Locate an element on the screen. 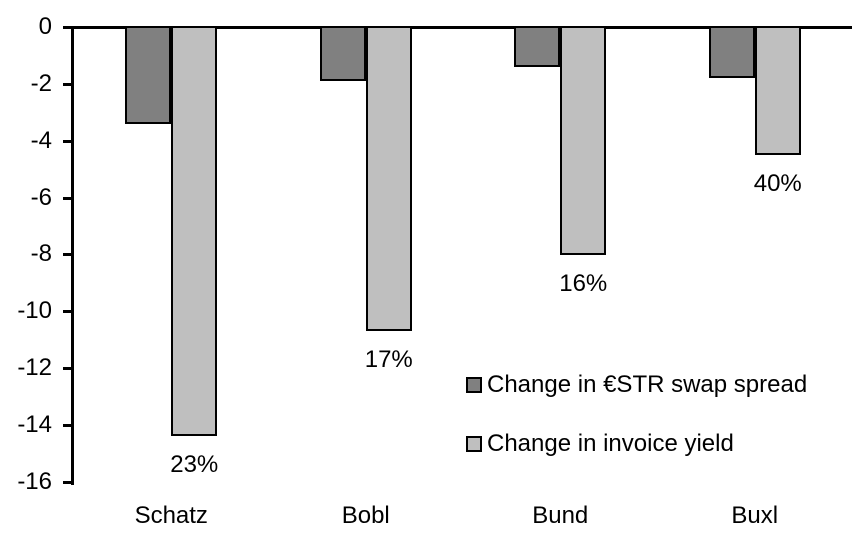  y-axis-label: 0 is located at coordinates (45, 26).